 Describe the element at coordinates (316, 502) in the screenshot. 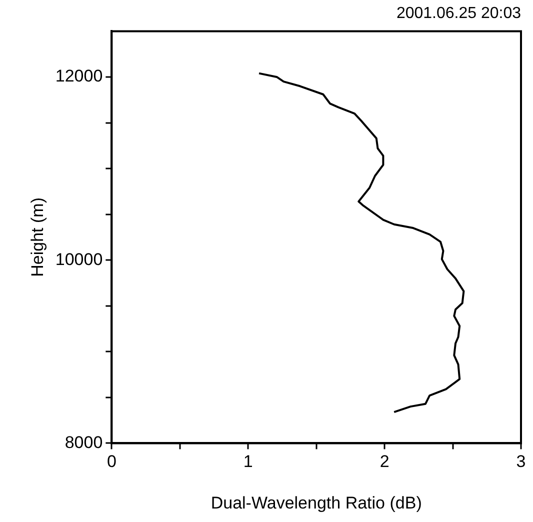

I see `x-axis-title: Dual-Wavelength Ratio (dB)` at that location.